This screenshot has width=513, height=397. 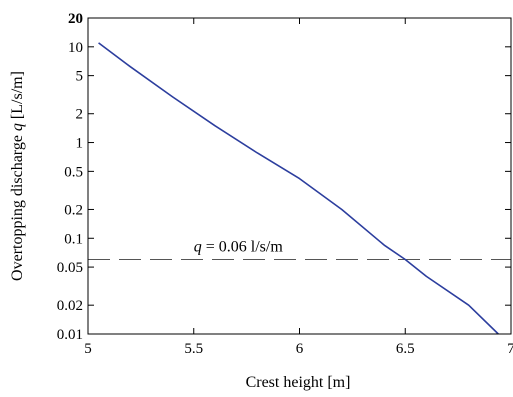 What do you see at coordinates (73, 210) in the screenshot?
I see `y-tick-label: 0.2` at bounding box center [73, 210].